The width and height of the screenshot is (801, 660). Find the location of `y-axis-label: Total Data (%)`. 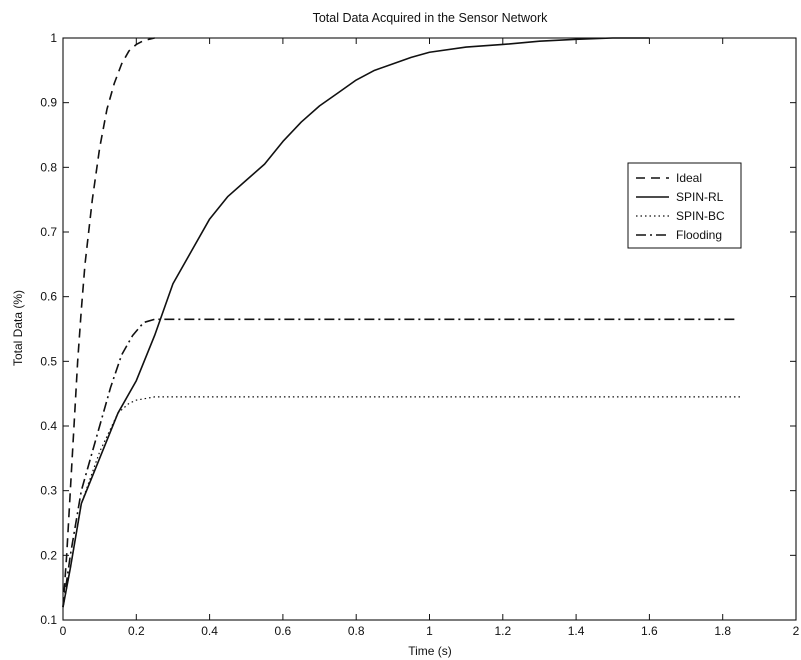

y-axis-label: Total Data (%) is located at coordinates (18, 328).